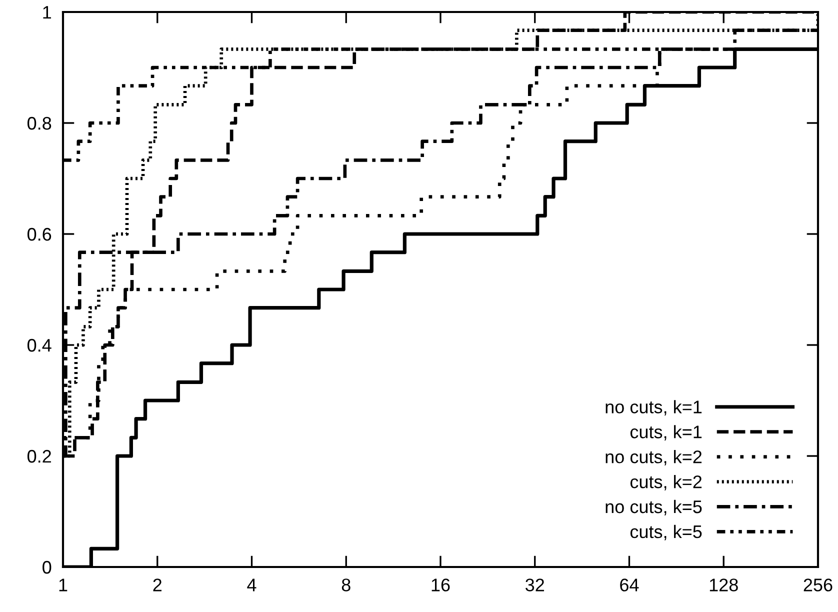  What do you see at coordinates (666, 482) in the screenshot?
I see `legend-label: cuts, k=2` at bounding box center [666, 482].